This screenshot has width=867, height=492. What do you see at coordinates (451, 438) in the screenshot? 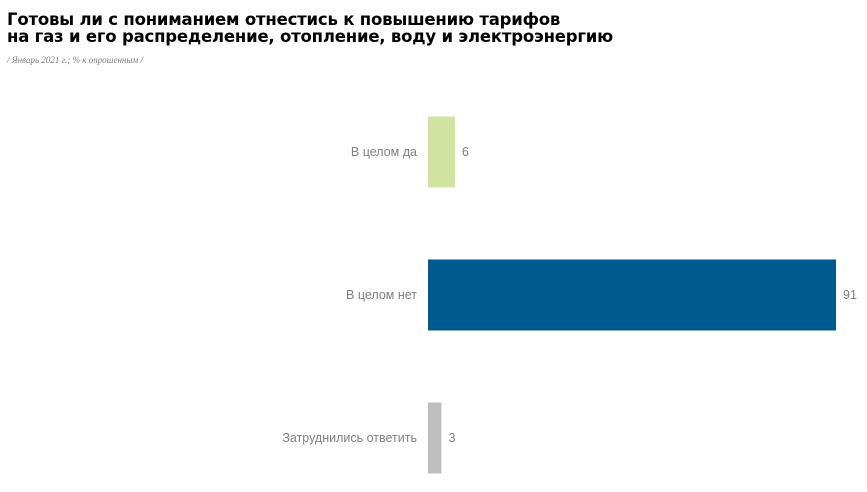
I see `data-label: 3` at bounding box center [451, 438].